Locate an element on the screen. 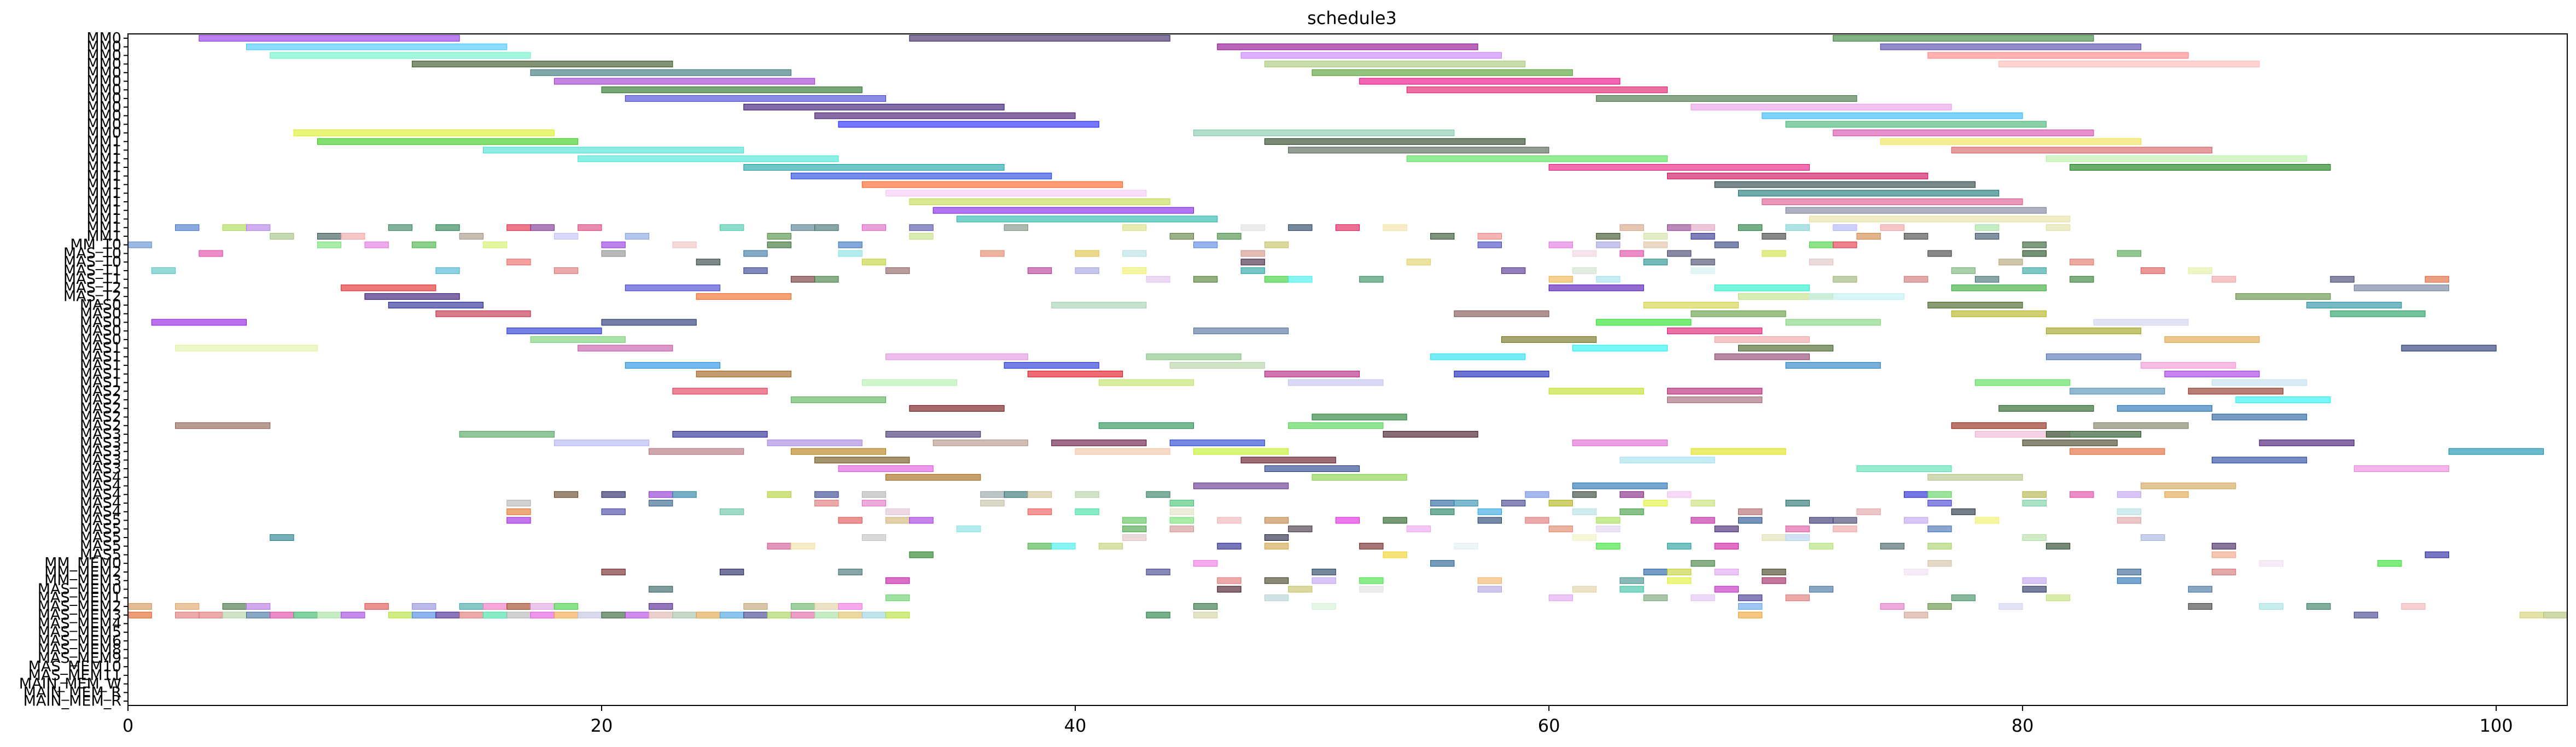  y-tick-label: MAS_T1 is located at coordinates (92, 279).